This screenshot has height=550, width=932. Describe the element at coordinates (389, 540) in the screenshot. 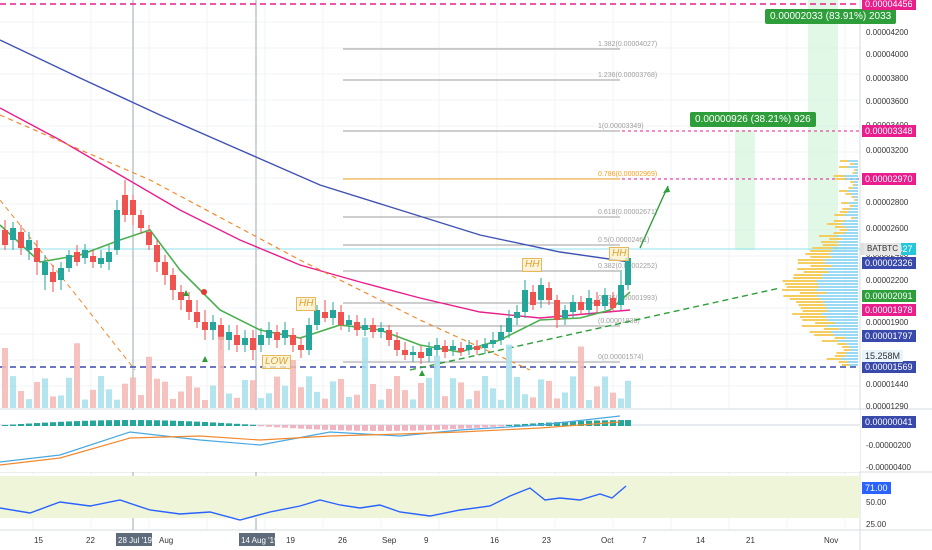

I see `time-axis-label: Sep` at that location.